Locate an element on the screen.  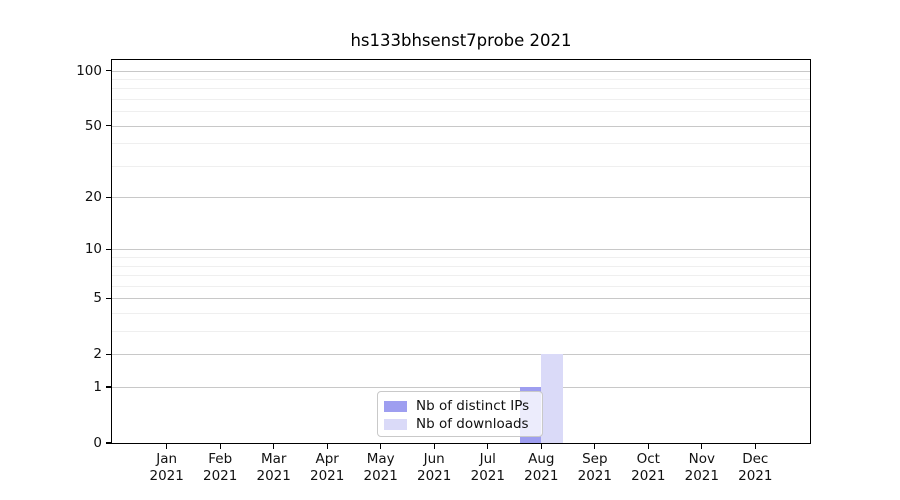
x-tick-label: Jan 2021 is located at coordinates (167, 467).